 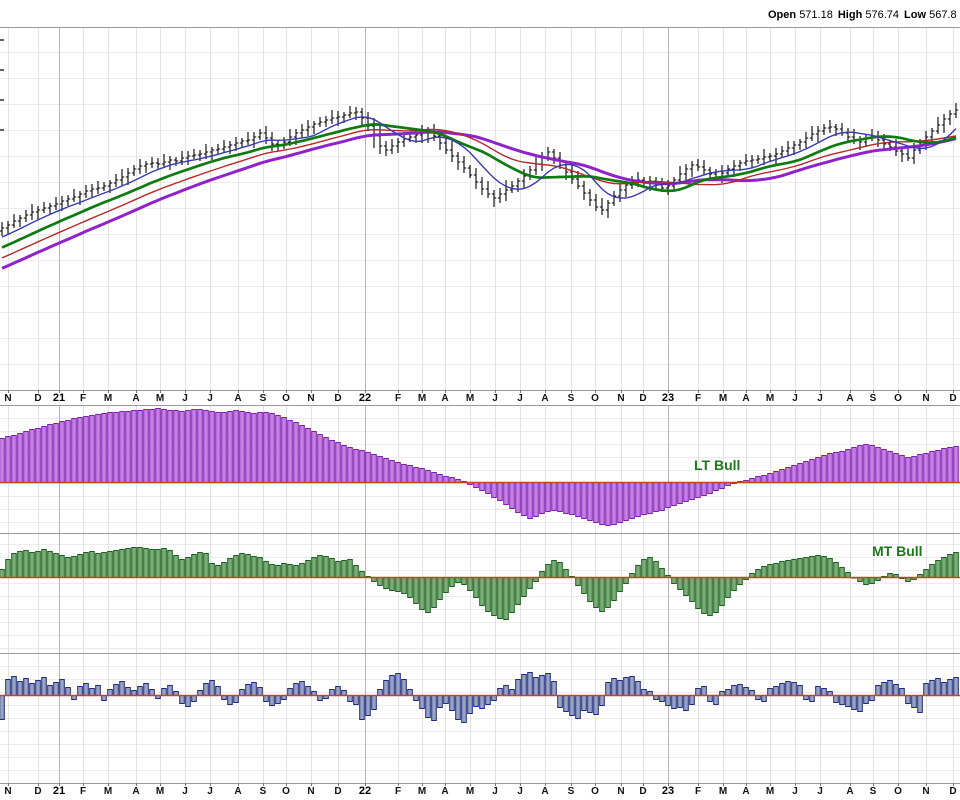 I want to click on momentum-histogram, so click(x=480, y=697).